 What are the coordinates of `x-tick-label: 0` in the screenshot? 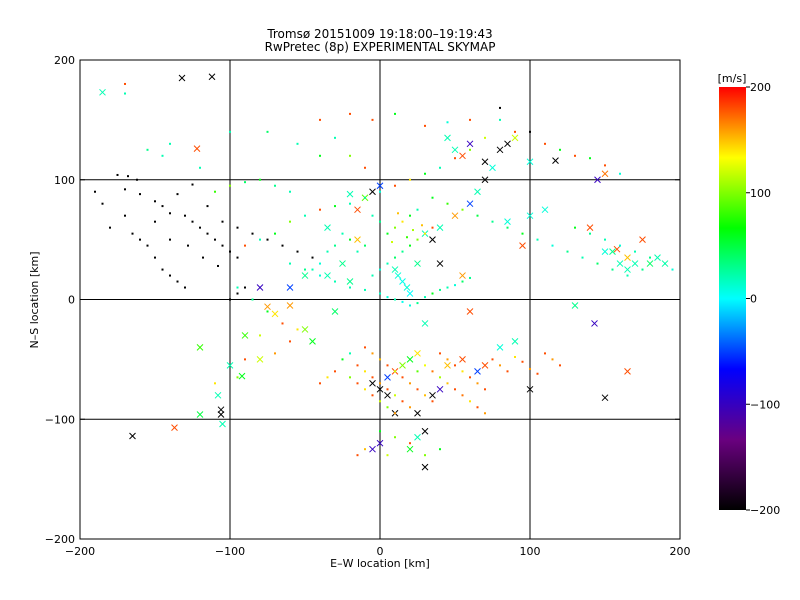 It's located at (380, 551).